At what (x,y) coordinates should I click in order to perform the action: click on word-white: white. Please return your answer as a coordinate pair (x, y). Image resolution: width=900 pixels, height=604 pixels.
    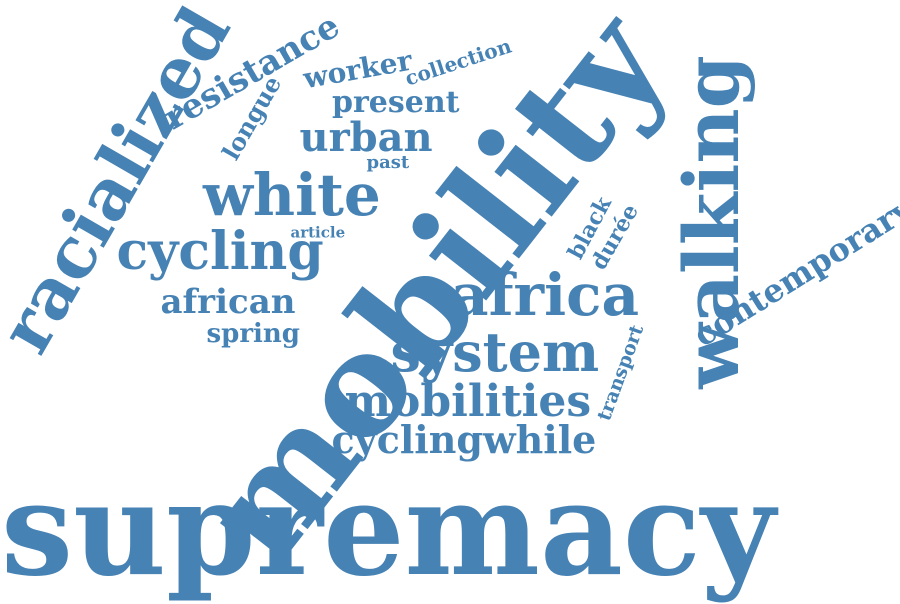
    Looking at the image, I should click on (292, 195).